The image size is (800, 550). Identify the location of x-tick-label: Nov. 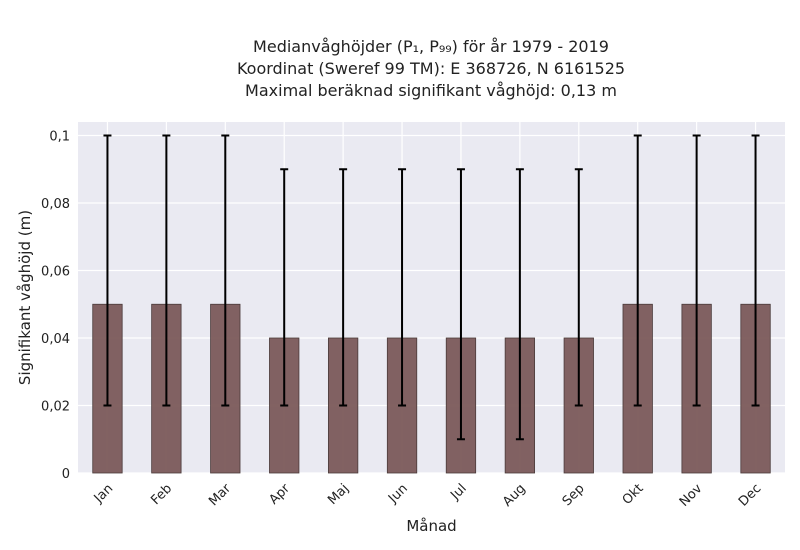
(691, 495).